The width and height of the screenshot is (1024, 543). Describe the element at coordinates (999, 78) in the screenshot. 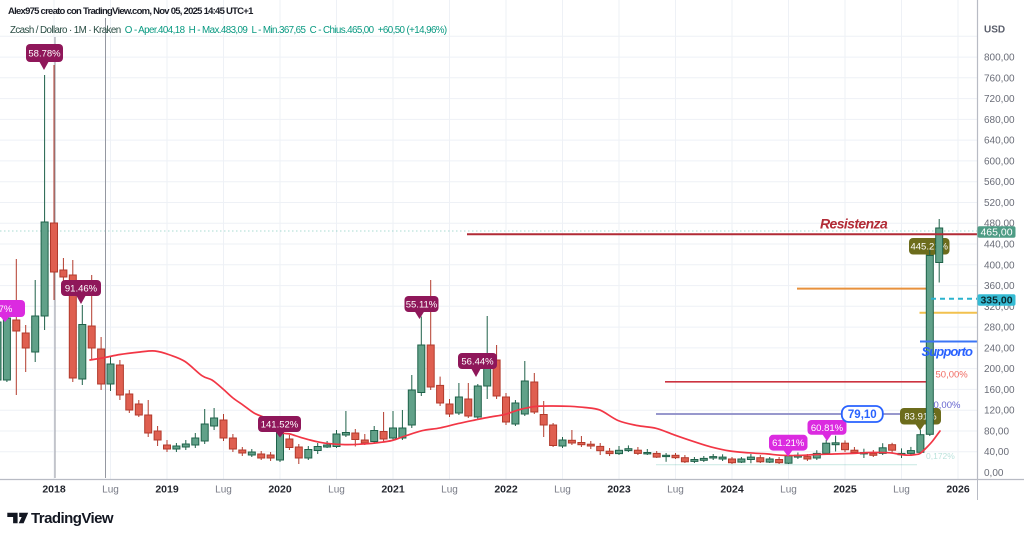

I see `svg-text: 760,00` at that location.